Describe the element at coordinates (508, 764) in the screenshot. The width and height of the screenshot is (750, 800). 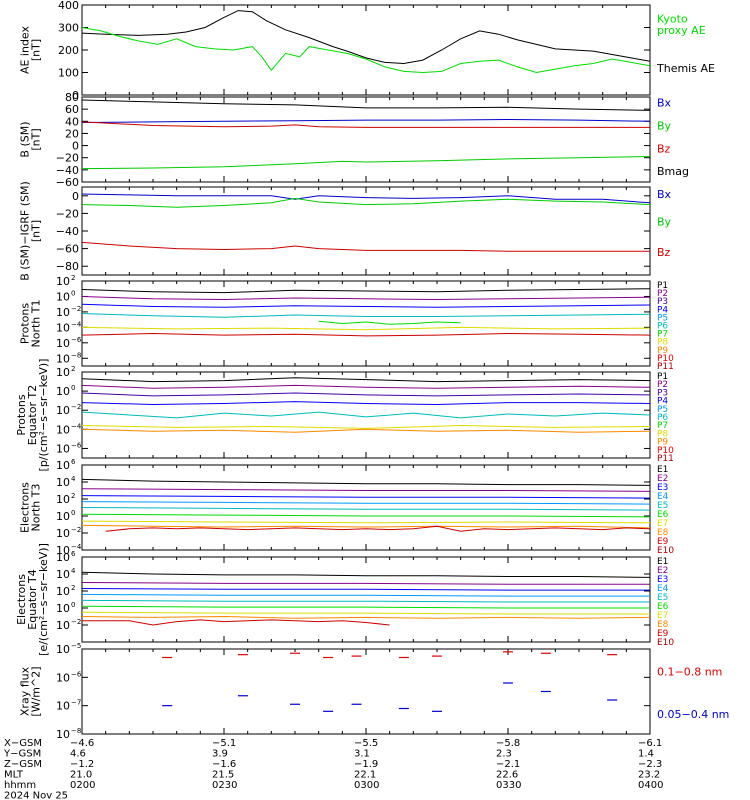
I see `ephemeris-value: −2.1` at that location.